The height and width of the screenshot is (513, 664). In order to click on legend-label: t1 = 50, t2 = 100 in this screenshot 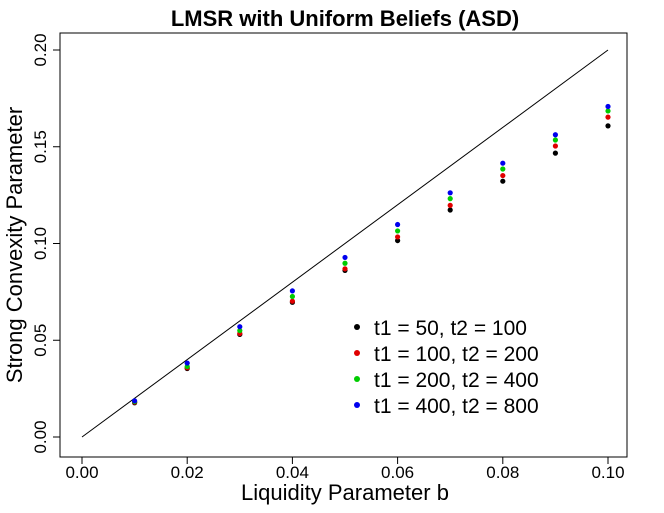, I will do `click(450, 328)`.